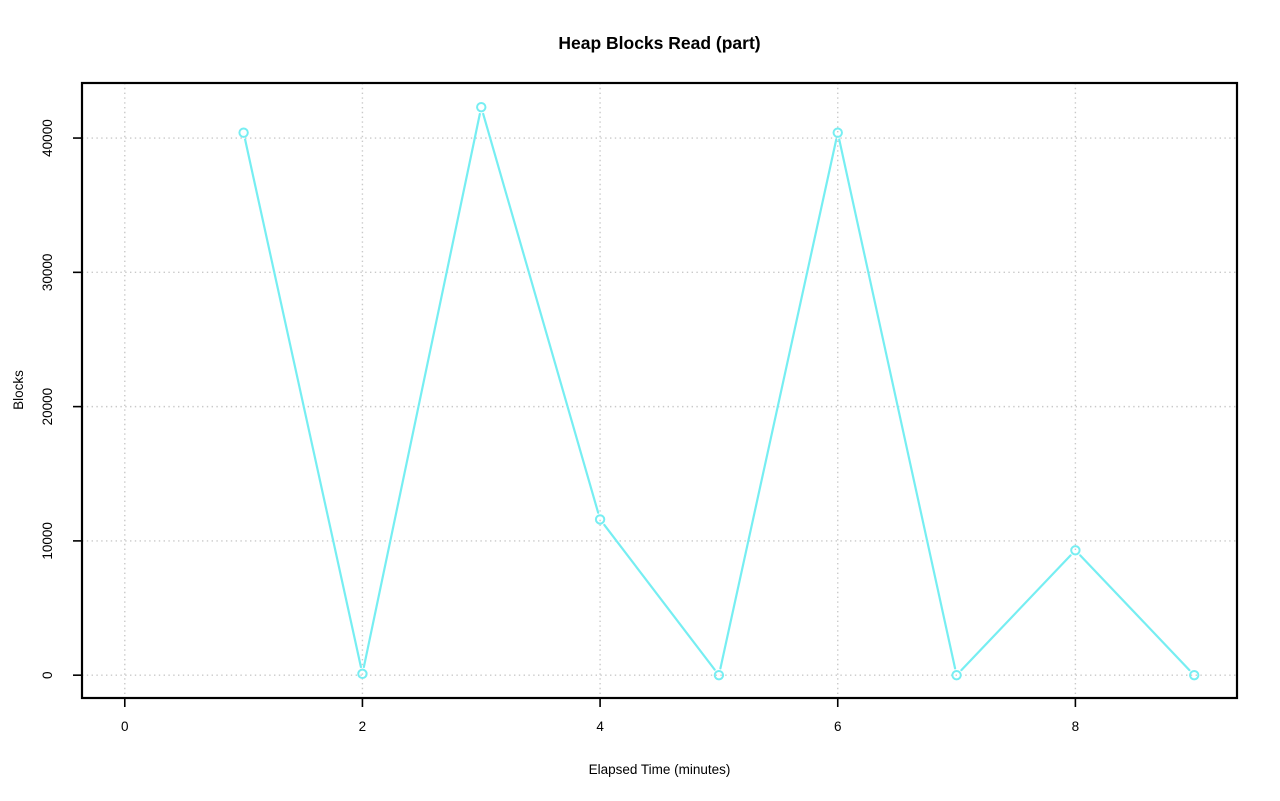 This screenshot has width=1280, height=801. I want to click on y-tick-label: 30000, so click(47, 273).